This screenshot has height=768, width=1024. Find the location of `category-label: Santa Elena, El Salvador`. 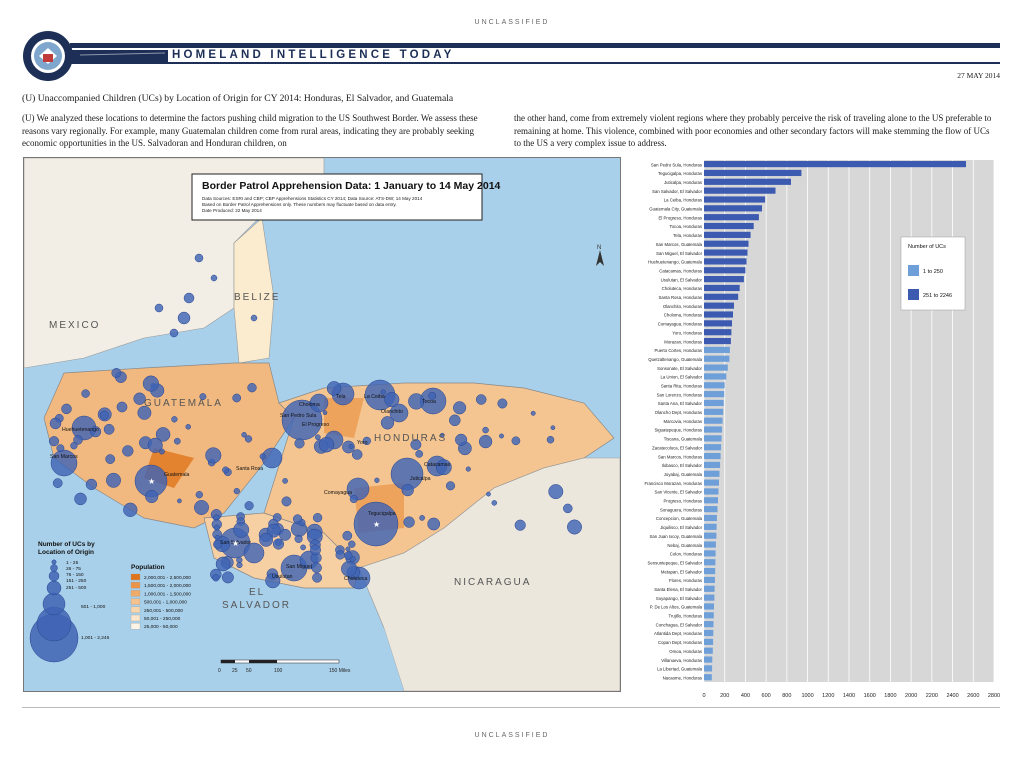

category-label: Santa Elena, El Salvador is located at coordinates (678, 589).